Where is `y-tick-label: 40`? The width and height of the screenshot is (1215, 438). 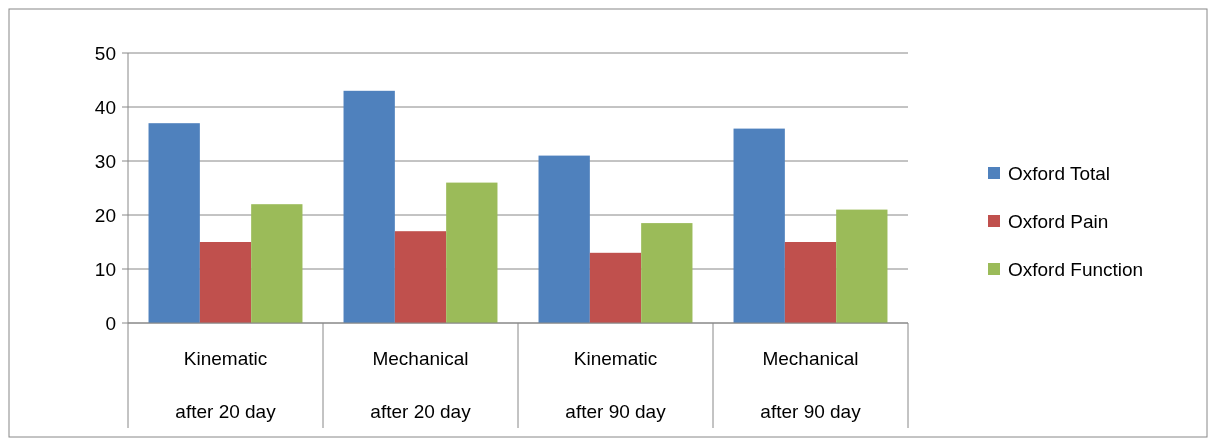
y-tick-label: 40 is located at coordinates (105, 107).